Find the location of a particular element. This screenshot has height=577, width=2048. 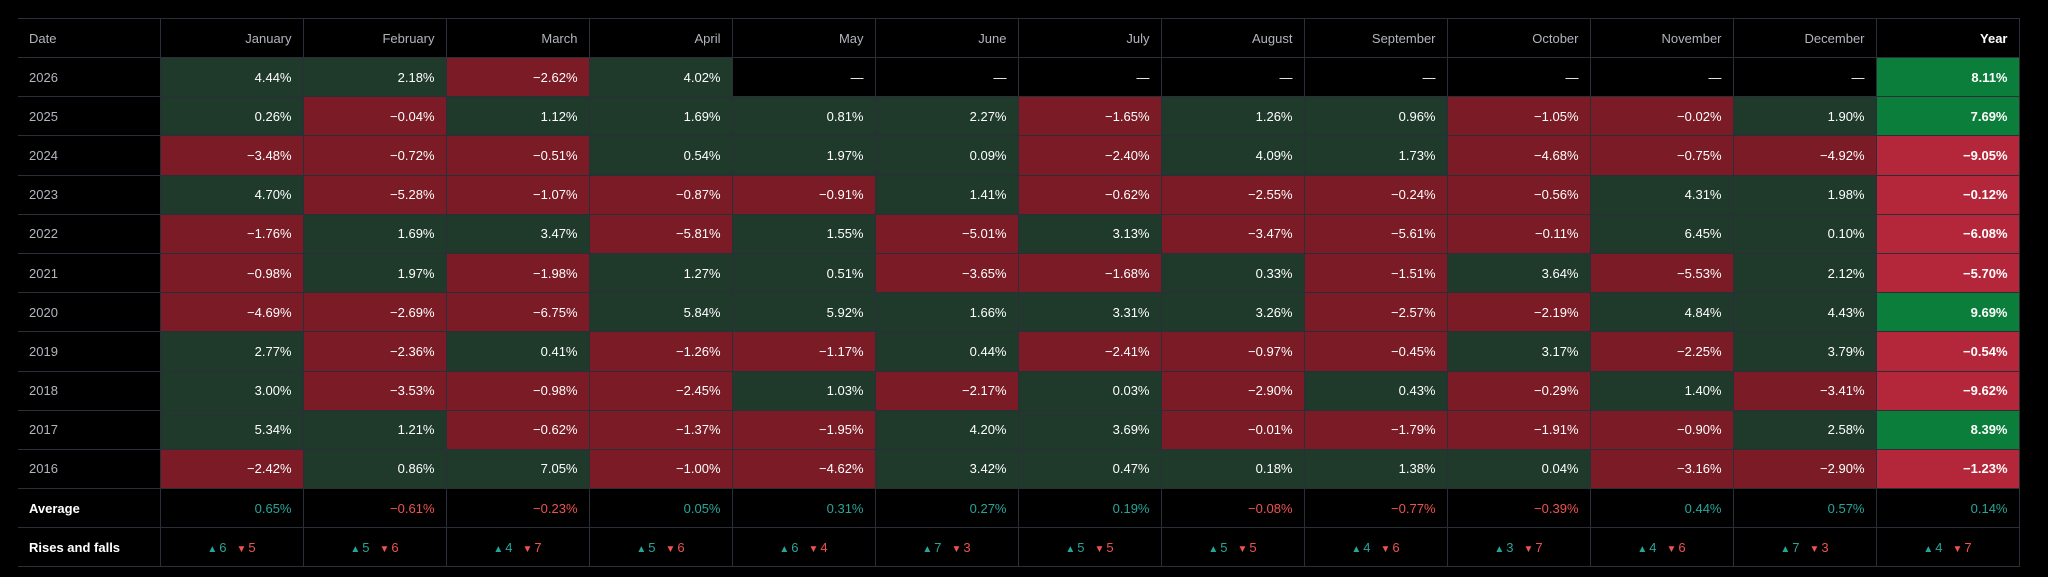

monthly-return-cell: −2.36% is located at coordinates (375, 351).